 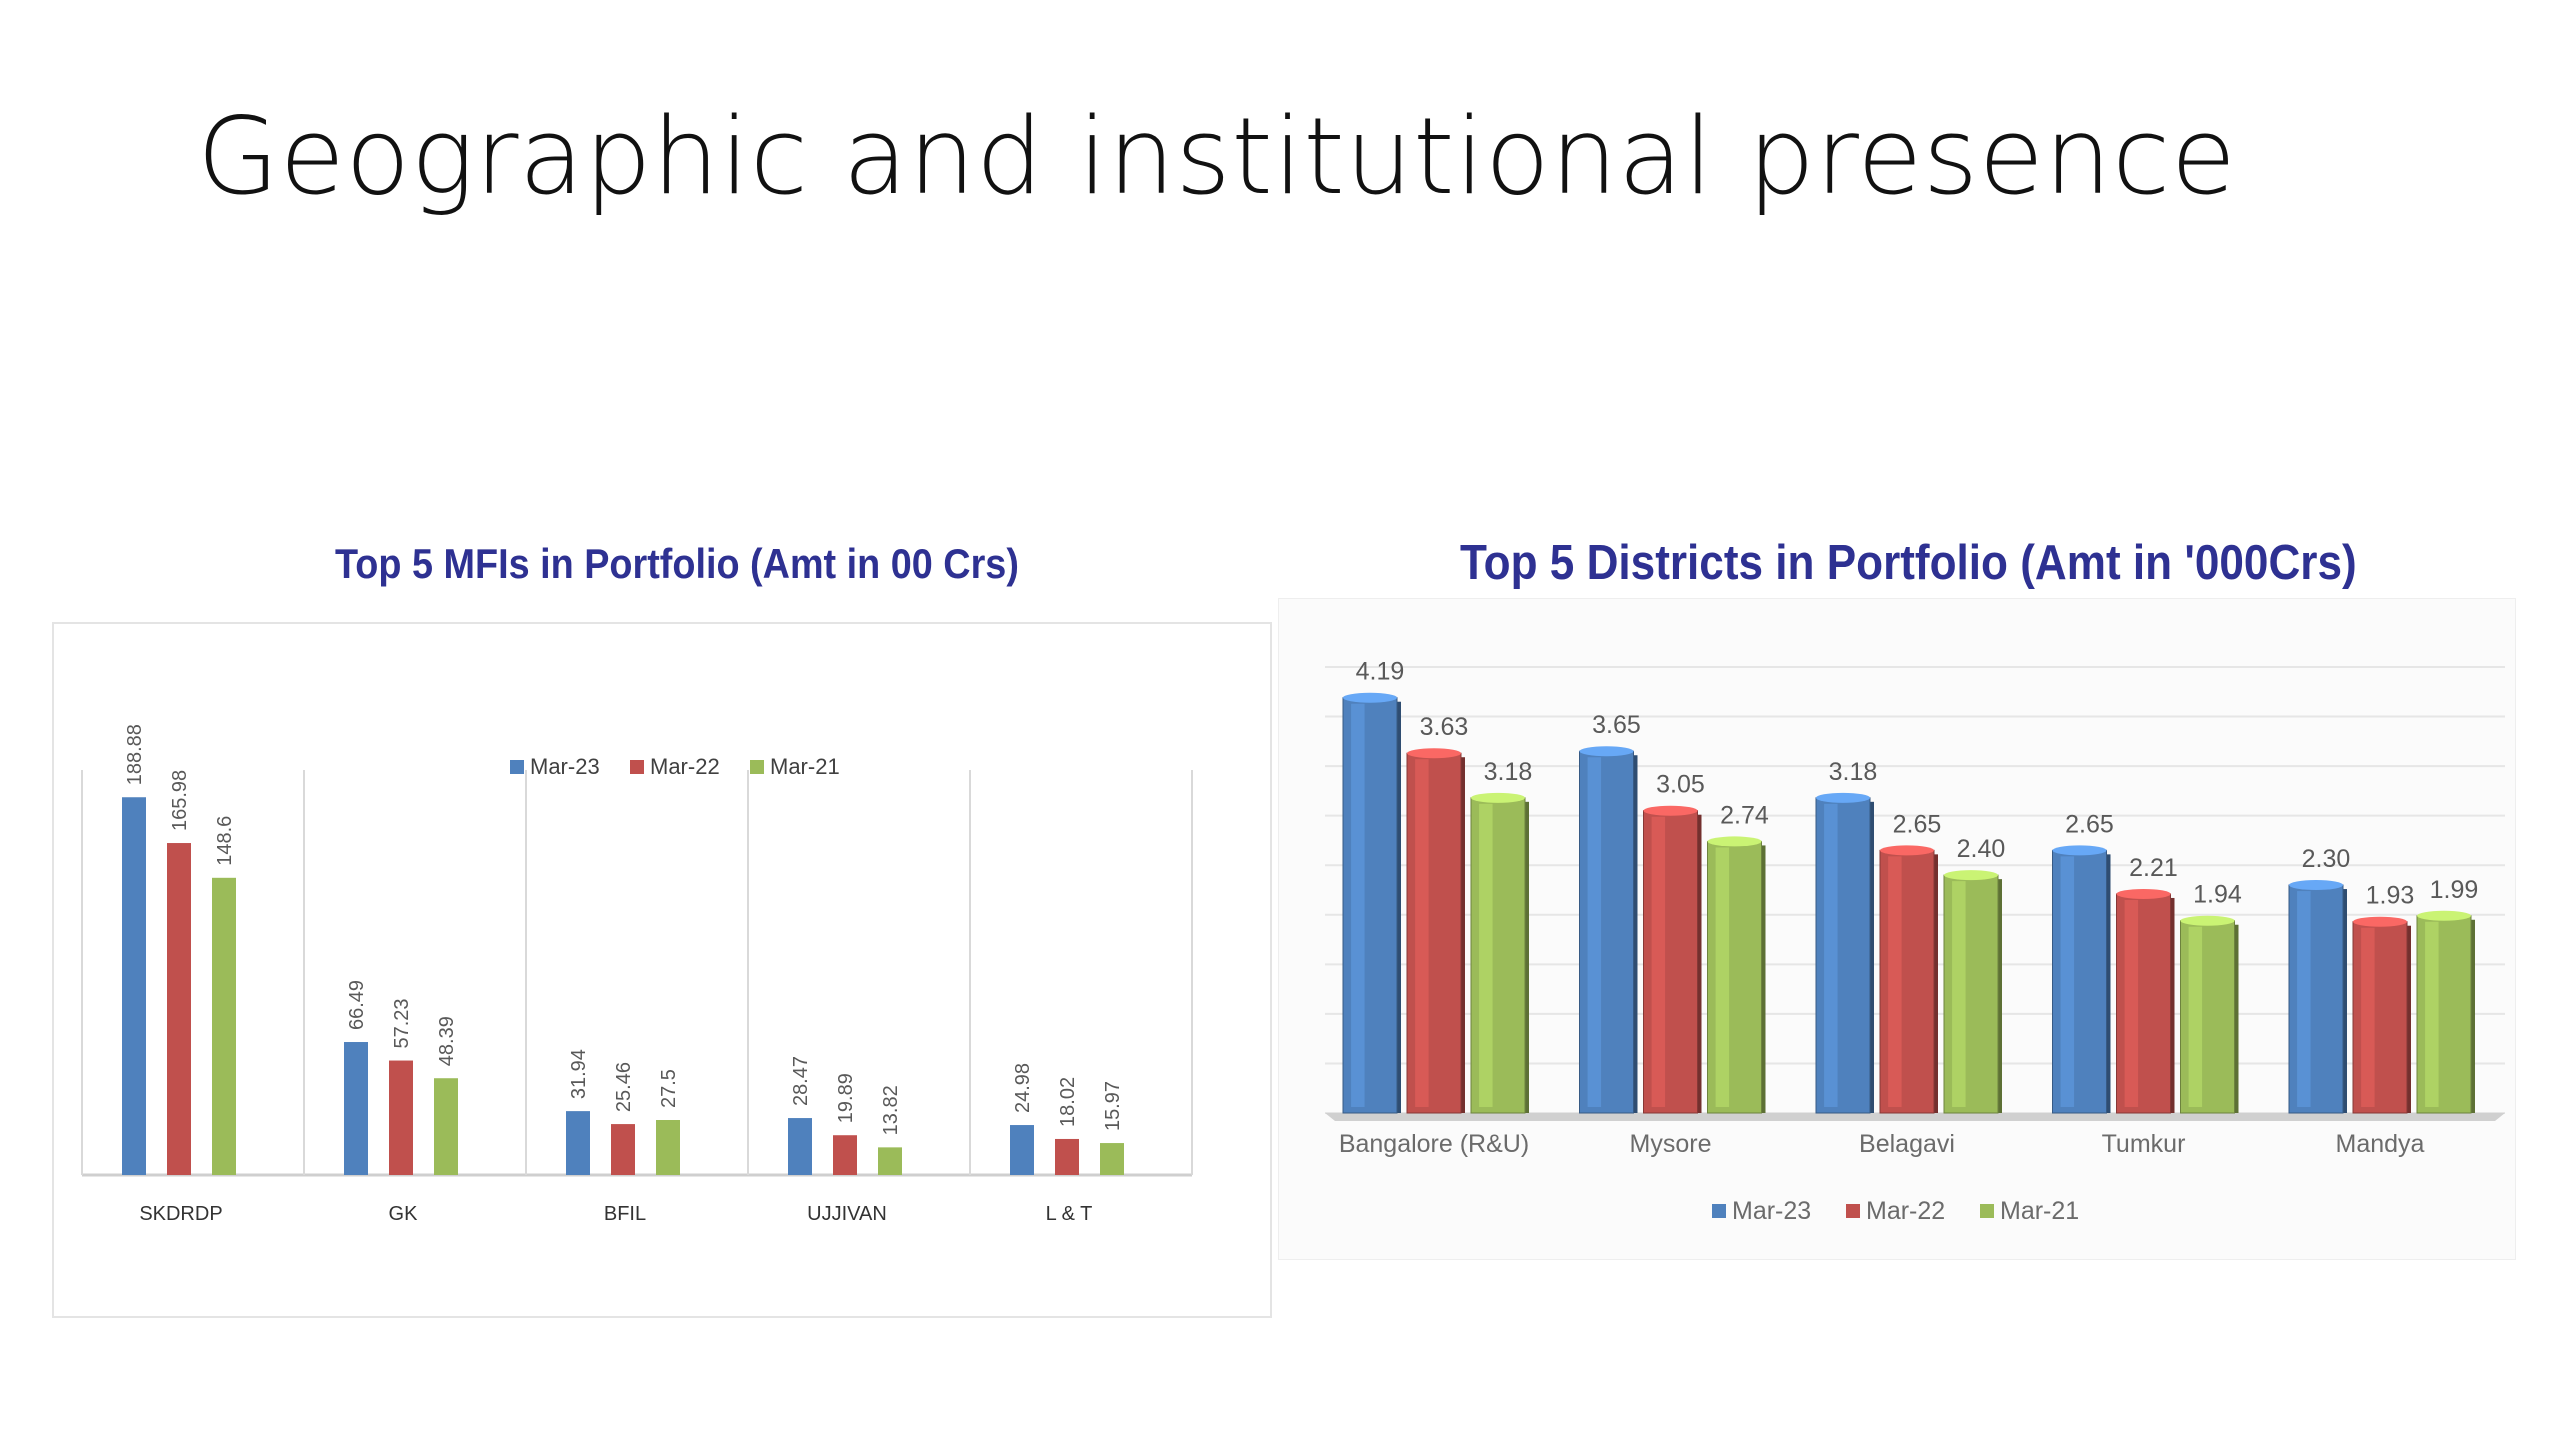 What do you see at coordinates (1023, 1088) in the screenshot?
I see `data-label-l-t-mar-23: 24.98` at bounding box center [1023, 1088].